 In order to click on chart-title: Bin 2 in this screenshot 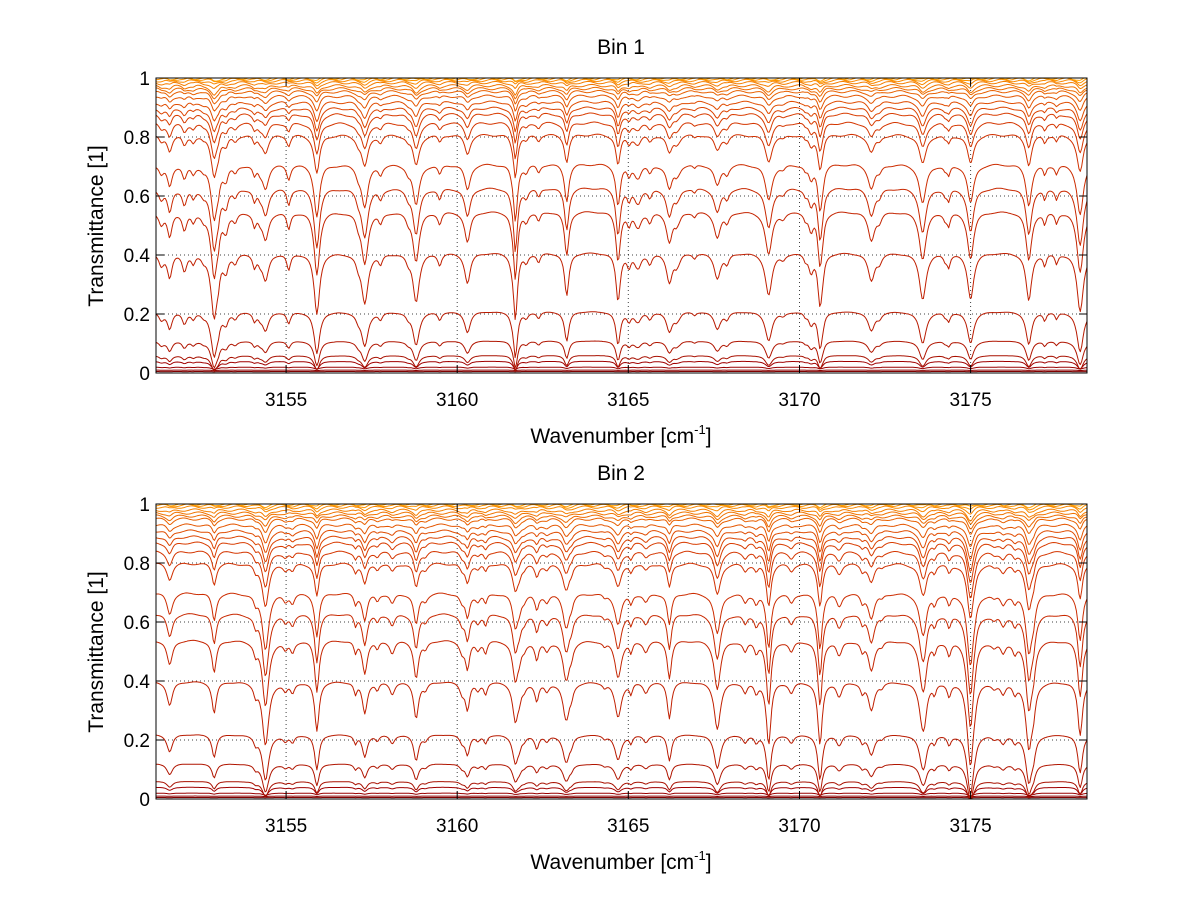, I will do `click(621, 473)`.